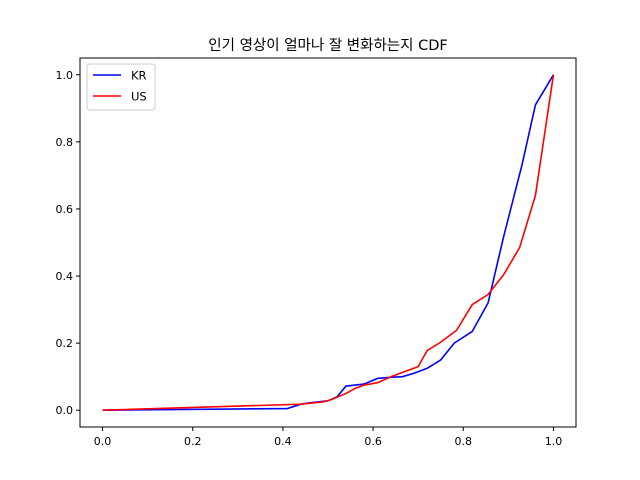  I want to click on chart-title: 인기 영상이 얼마나 잘 변화하는지 CDF, so click(327, 45).